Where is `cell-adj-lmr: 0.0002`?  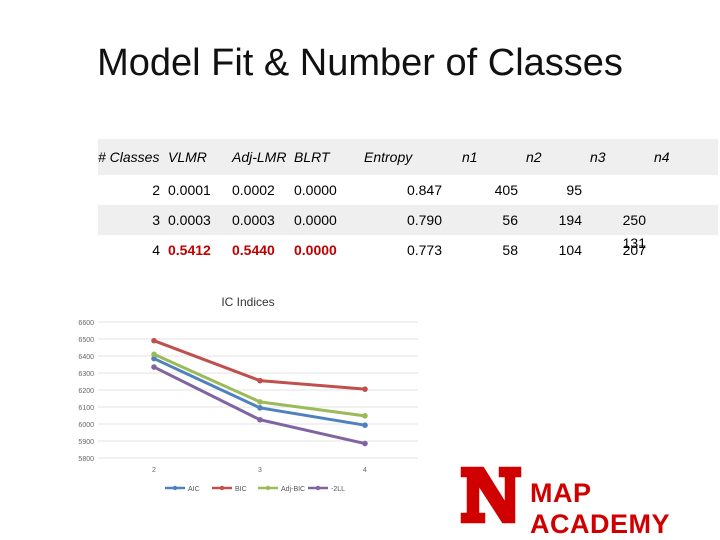 cell-adj-lmr: 0.0002 is located at coordinates (263, 190).